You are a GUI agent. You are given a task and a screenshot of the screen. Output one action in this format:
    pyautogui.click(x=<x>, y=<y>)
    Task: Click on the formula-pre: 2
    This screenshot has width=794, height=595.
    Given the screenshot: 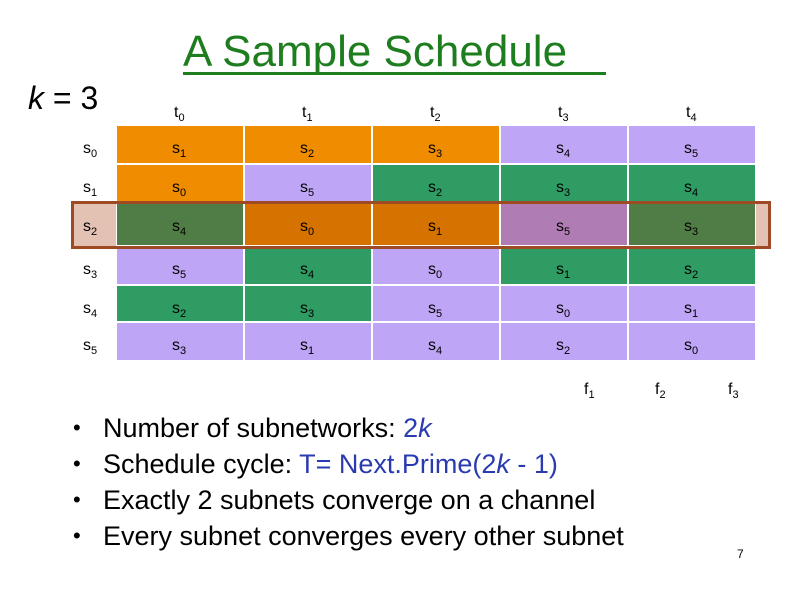 What is the action you would take?
    pyautogui.click(x=411, y=428)
    